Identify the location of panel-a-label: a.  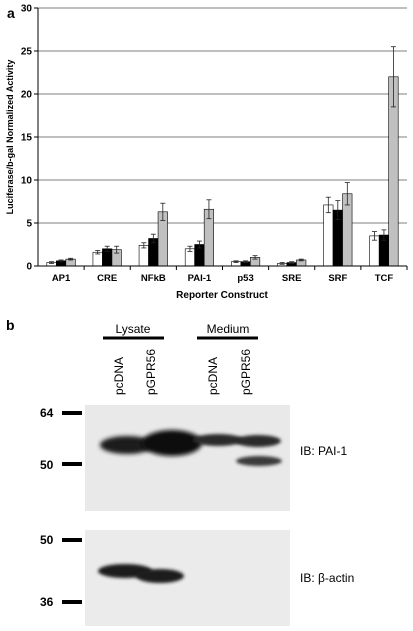
(11, 13).